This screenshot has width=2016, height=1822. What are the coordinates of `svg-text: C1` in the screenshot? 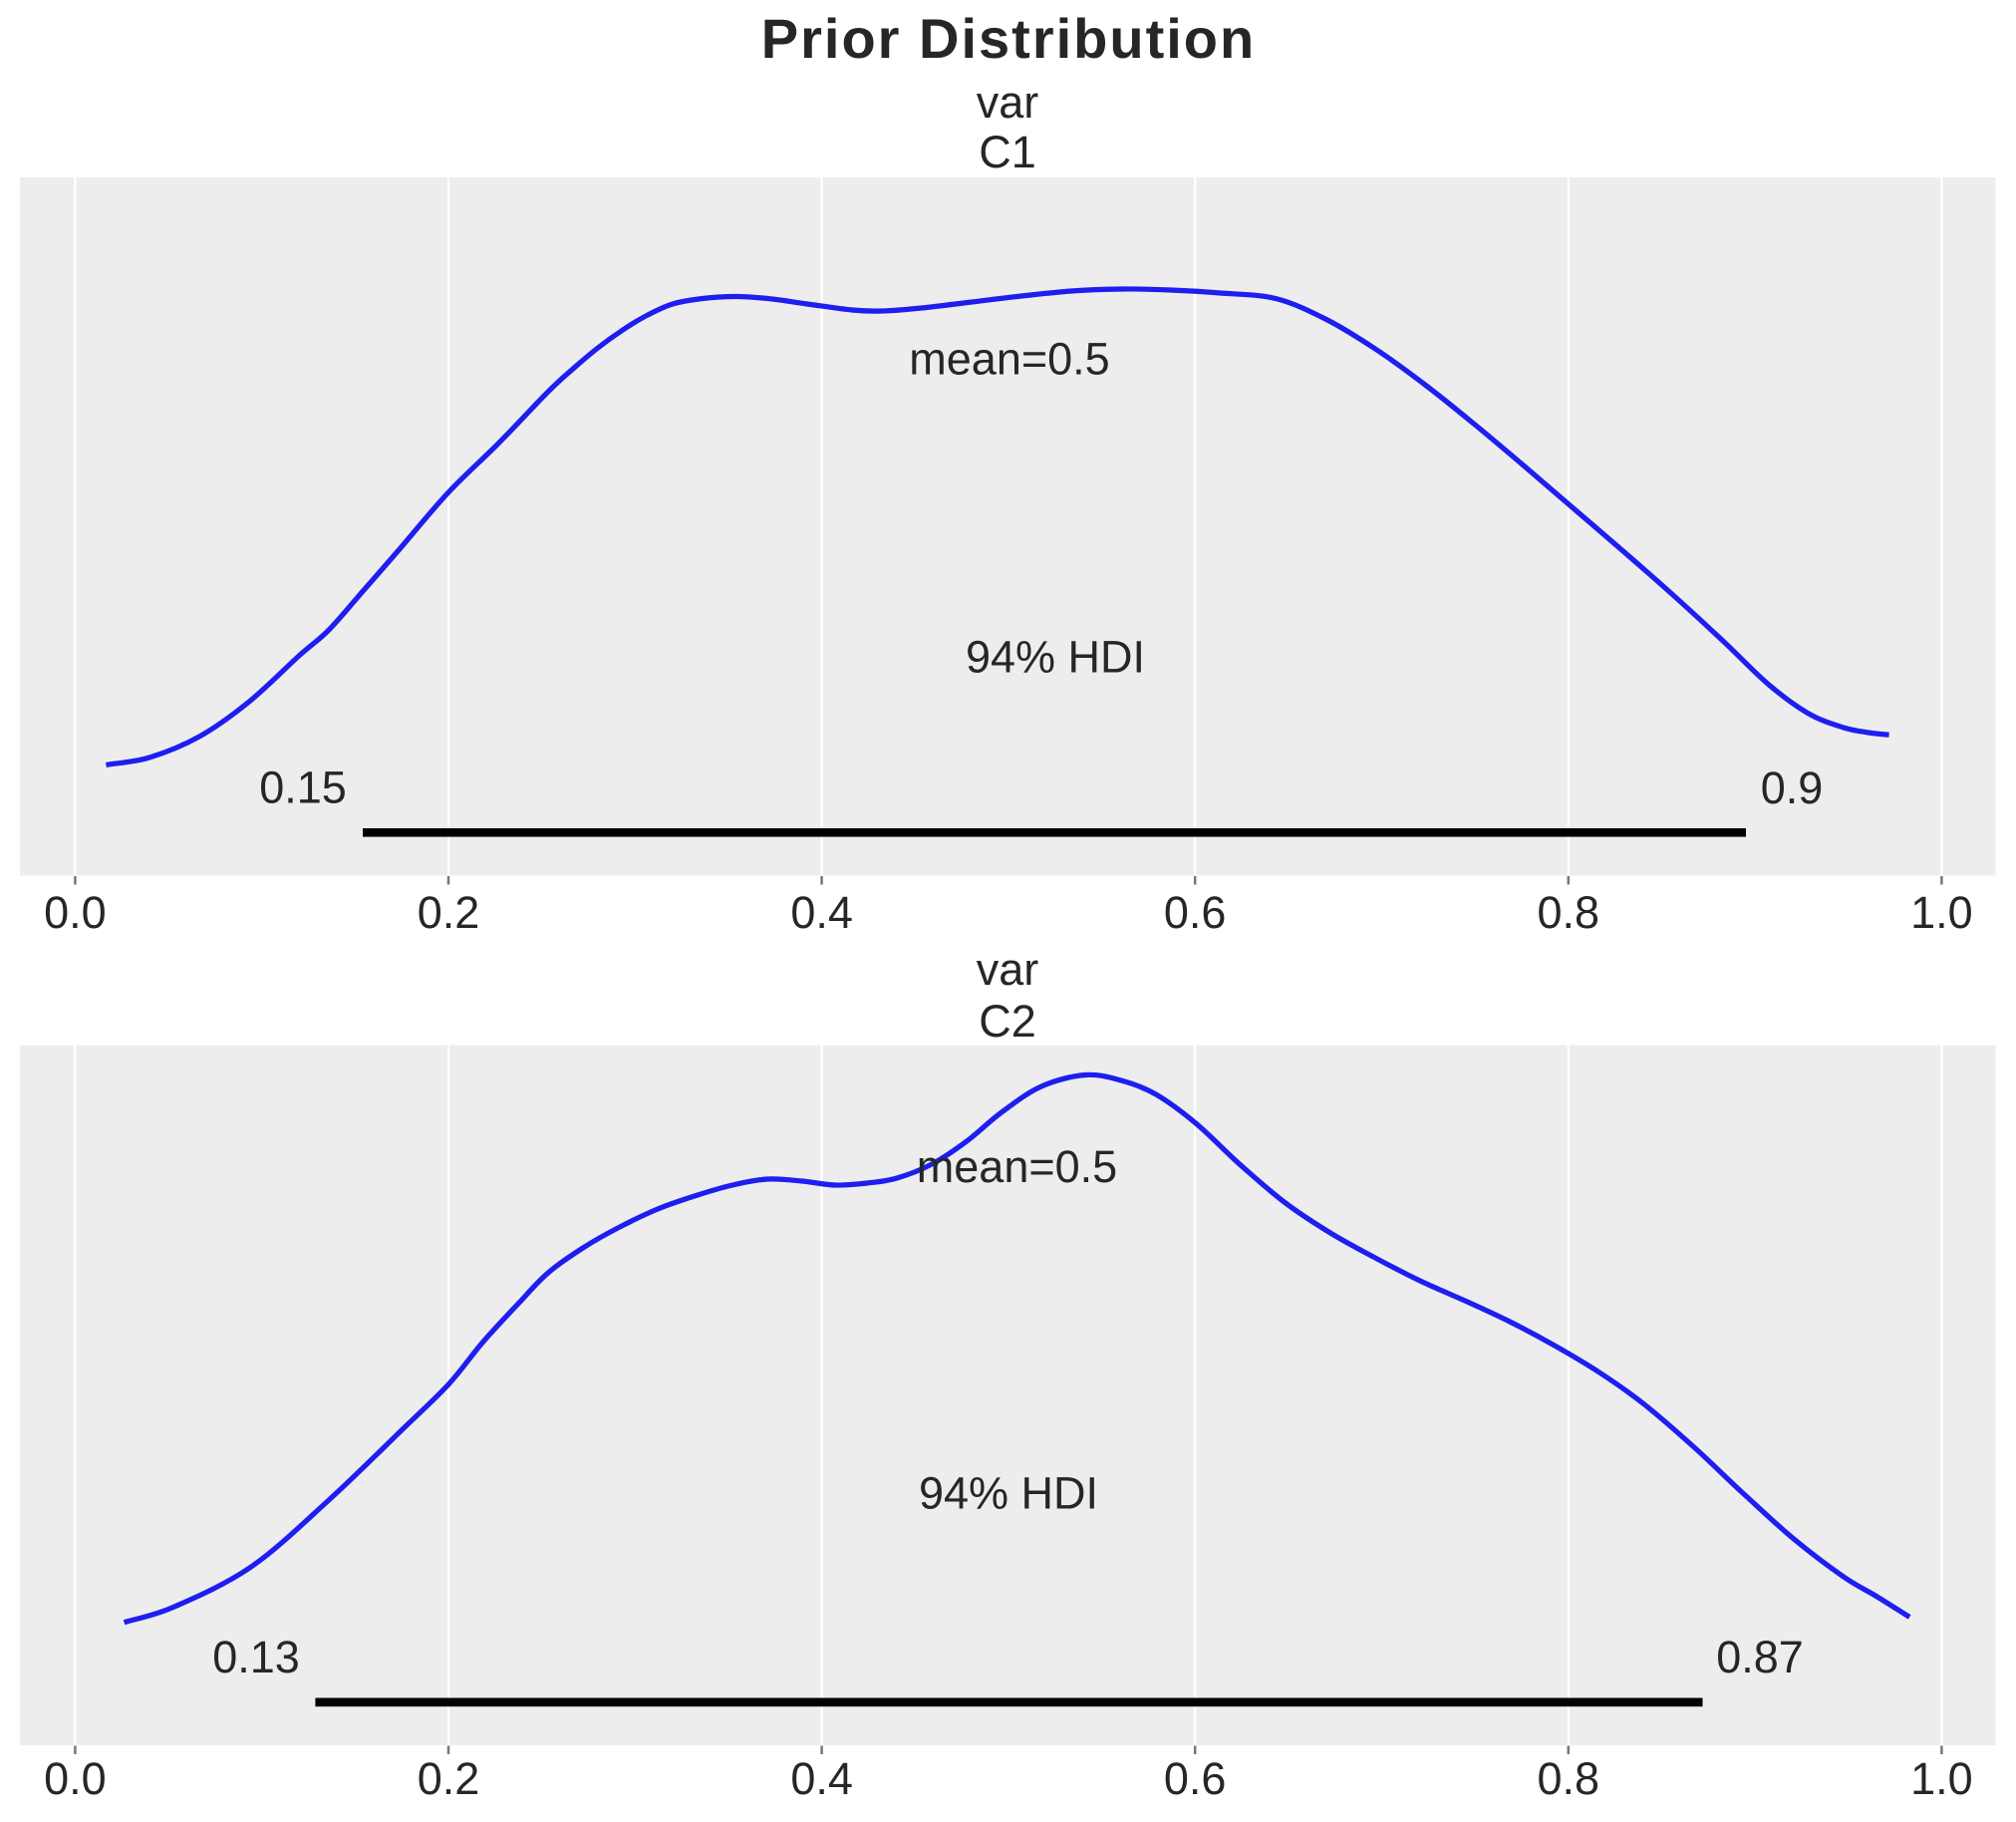 It's located at (1008, 152).